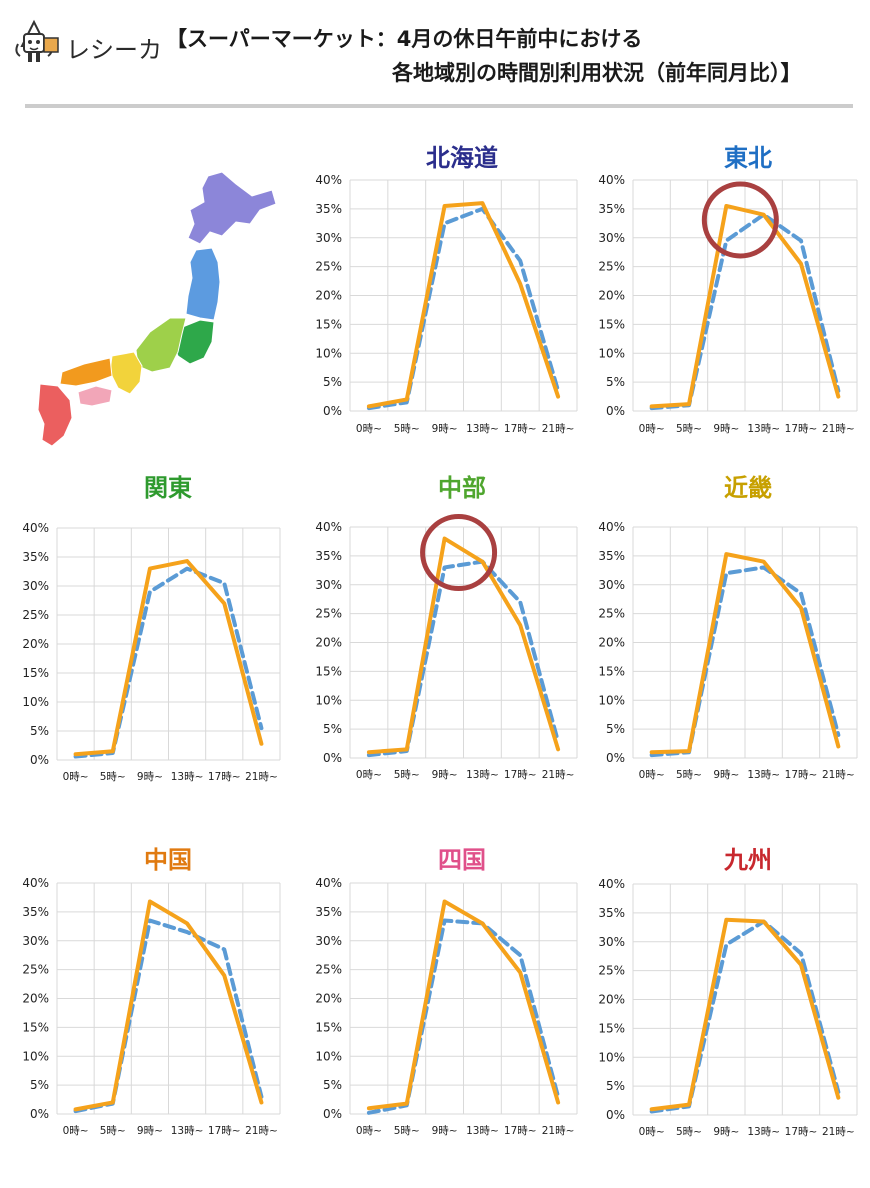  What do you see at coordinates (168, 488) in the screenshot?
I see `chart-title: 関東` at bounding box center [168, 488].